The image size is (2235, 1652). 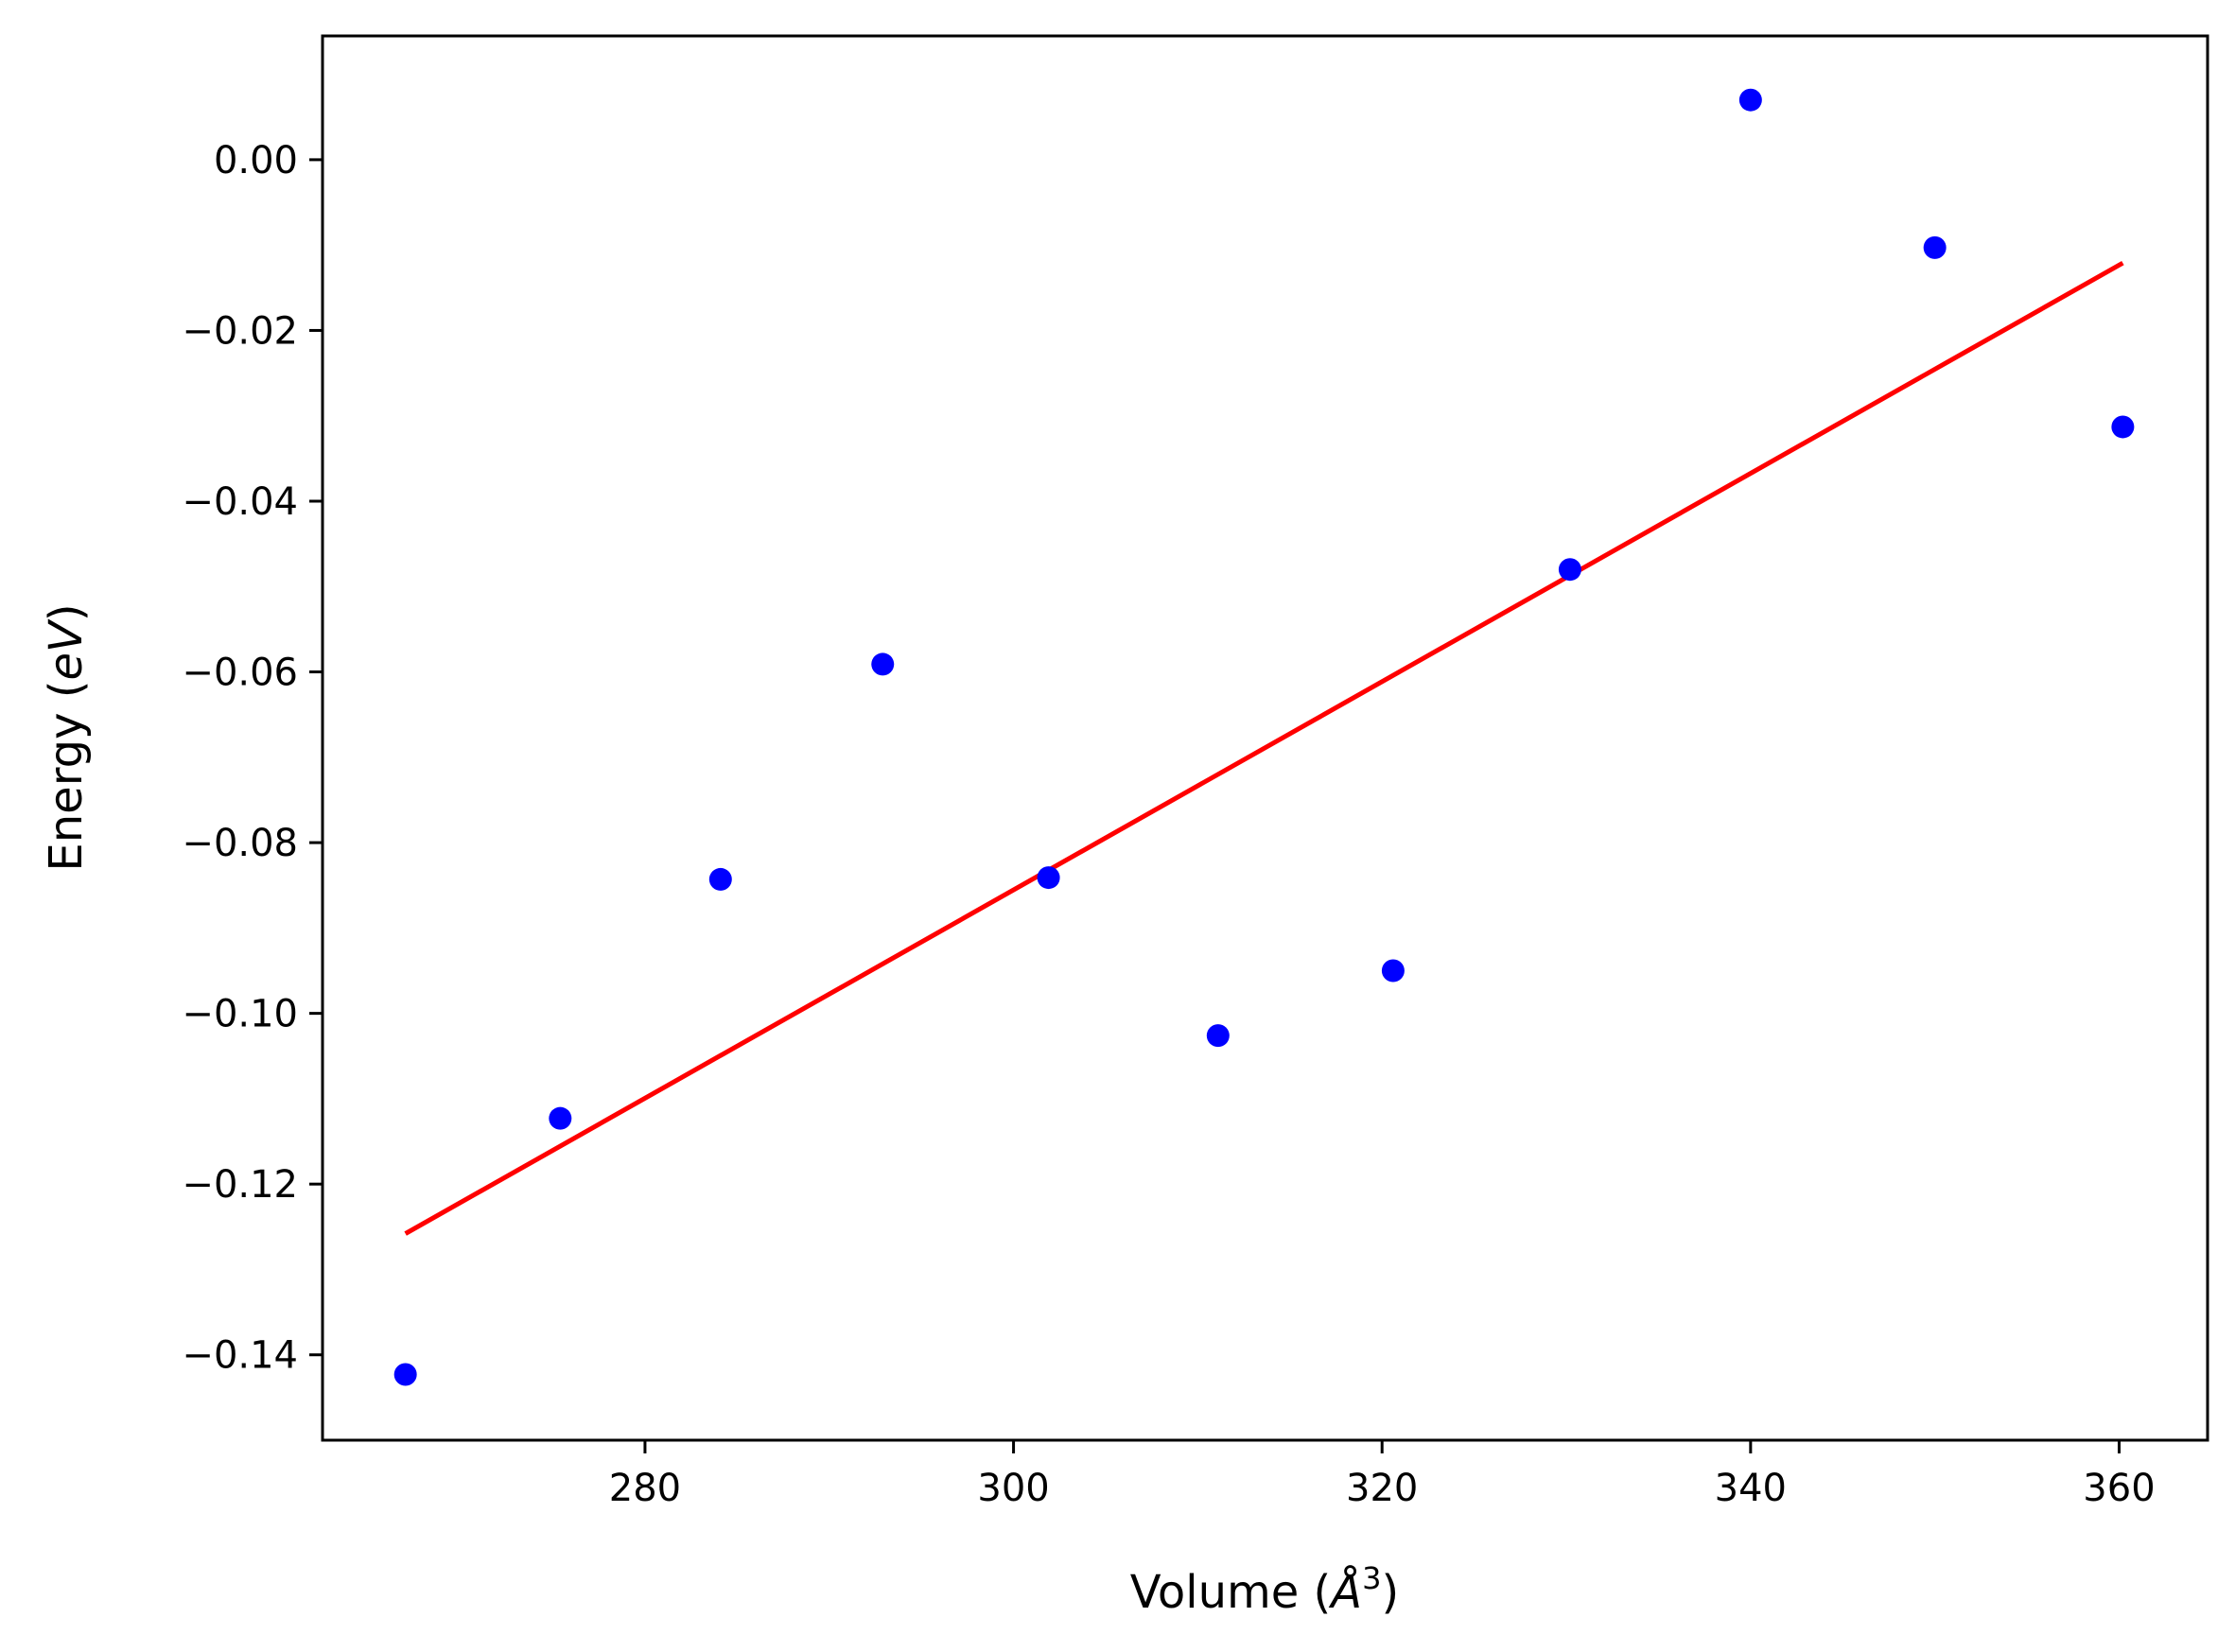 What do you see at coordinates (1371, 1578) in the screenshot?
I see `x-axis-label-exponent: 3` at bounding box center [1371, 1578].